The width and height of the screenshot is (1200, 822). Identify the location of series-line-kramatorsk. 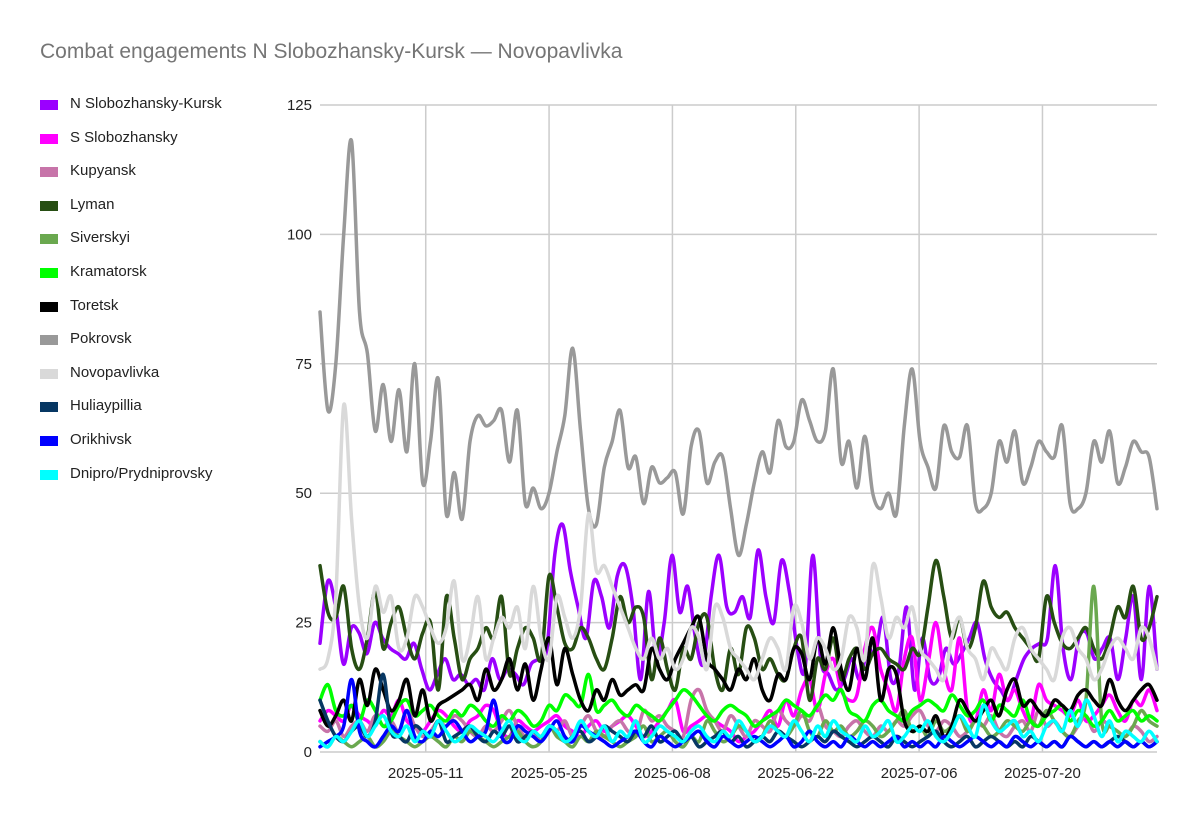
(738, 700).